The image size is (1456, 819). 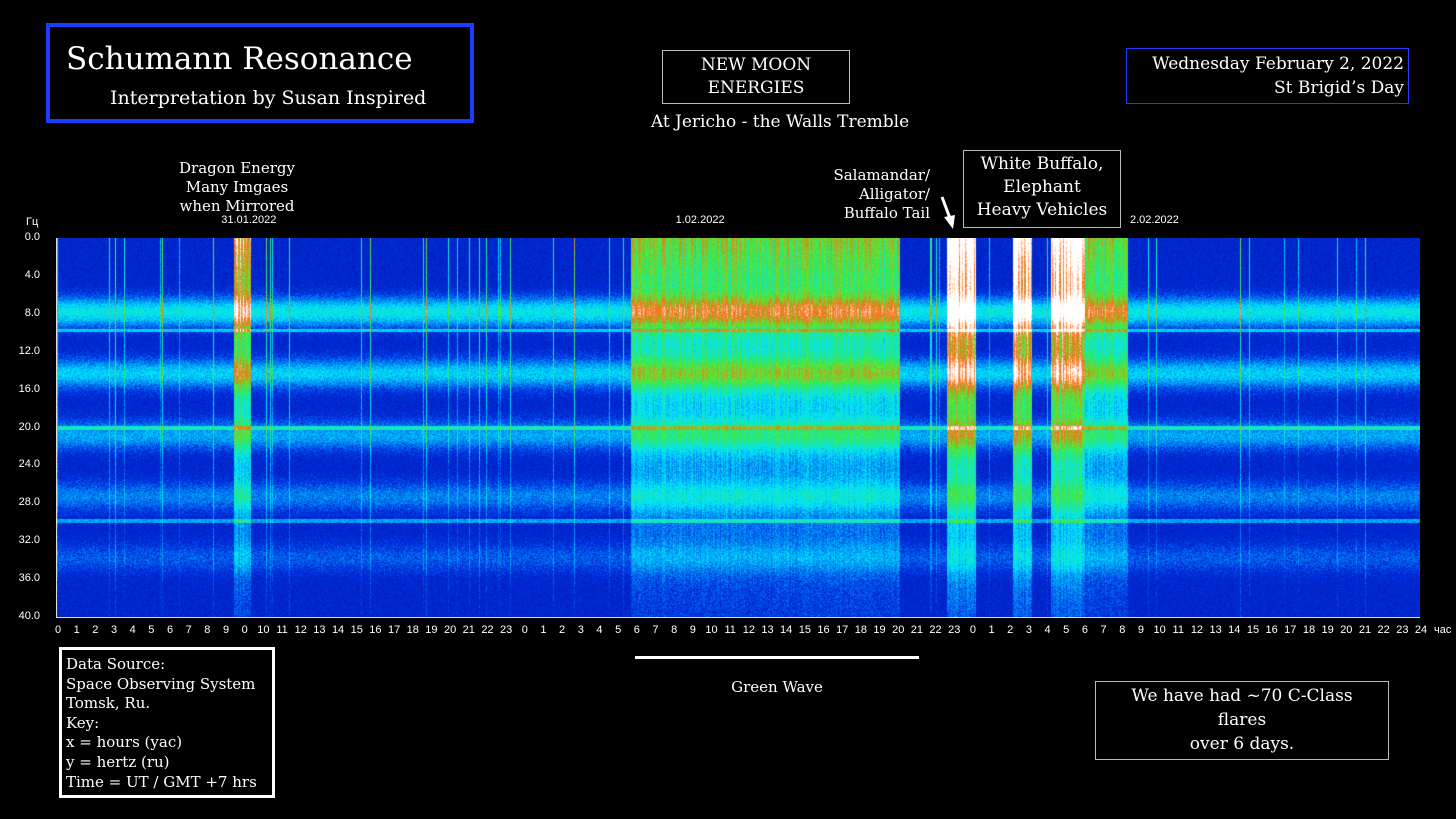 I want to click on date-line: Wednesday February 2, 2022, so click(x=1278, y=64).